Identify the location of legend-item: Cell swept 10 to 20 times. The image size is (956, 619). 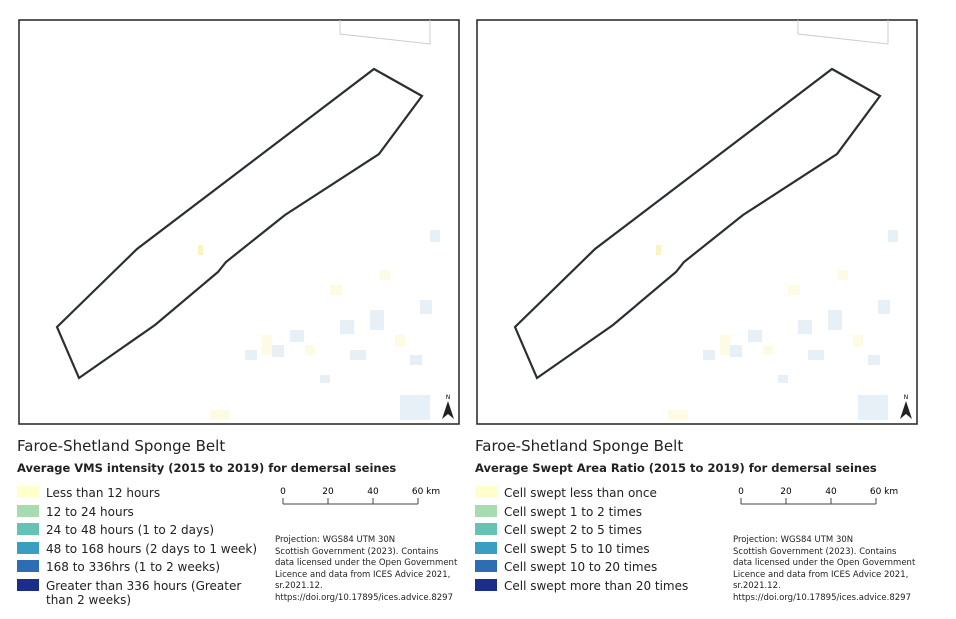
(595, 567).